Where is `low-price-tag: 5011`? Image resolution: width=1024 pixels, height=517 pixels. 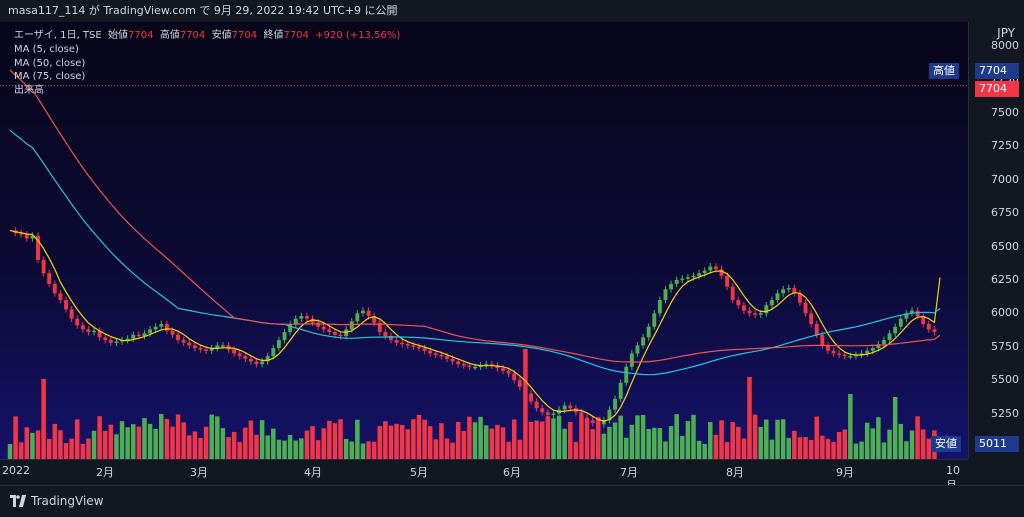
low-price-tag: 5011 is located at coordinates (997, 444).